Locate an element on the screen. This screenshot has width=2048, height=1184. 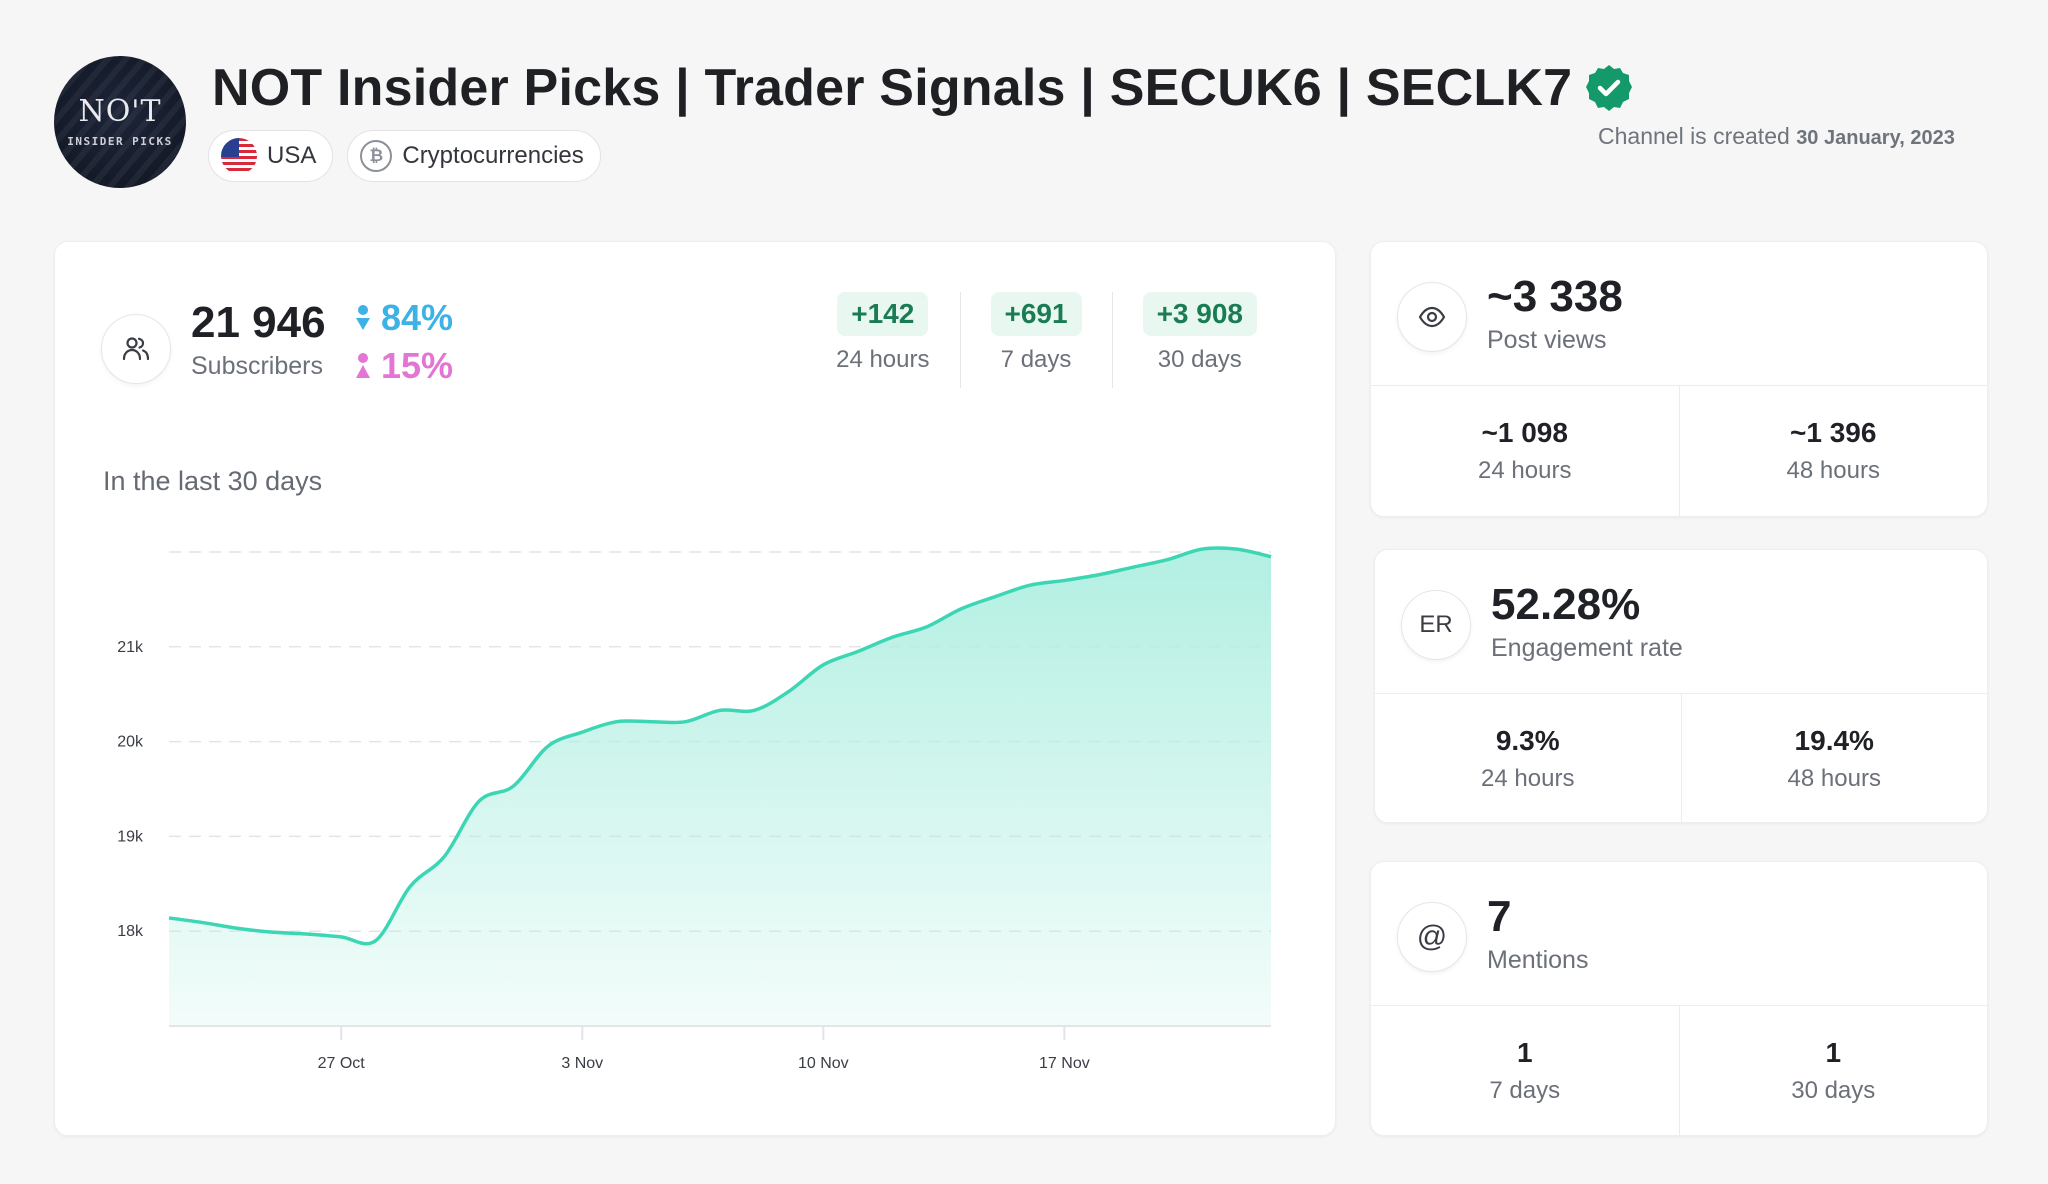
tag-category: ₿ Cryptocurrencies is located at coordinates (474, 156).